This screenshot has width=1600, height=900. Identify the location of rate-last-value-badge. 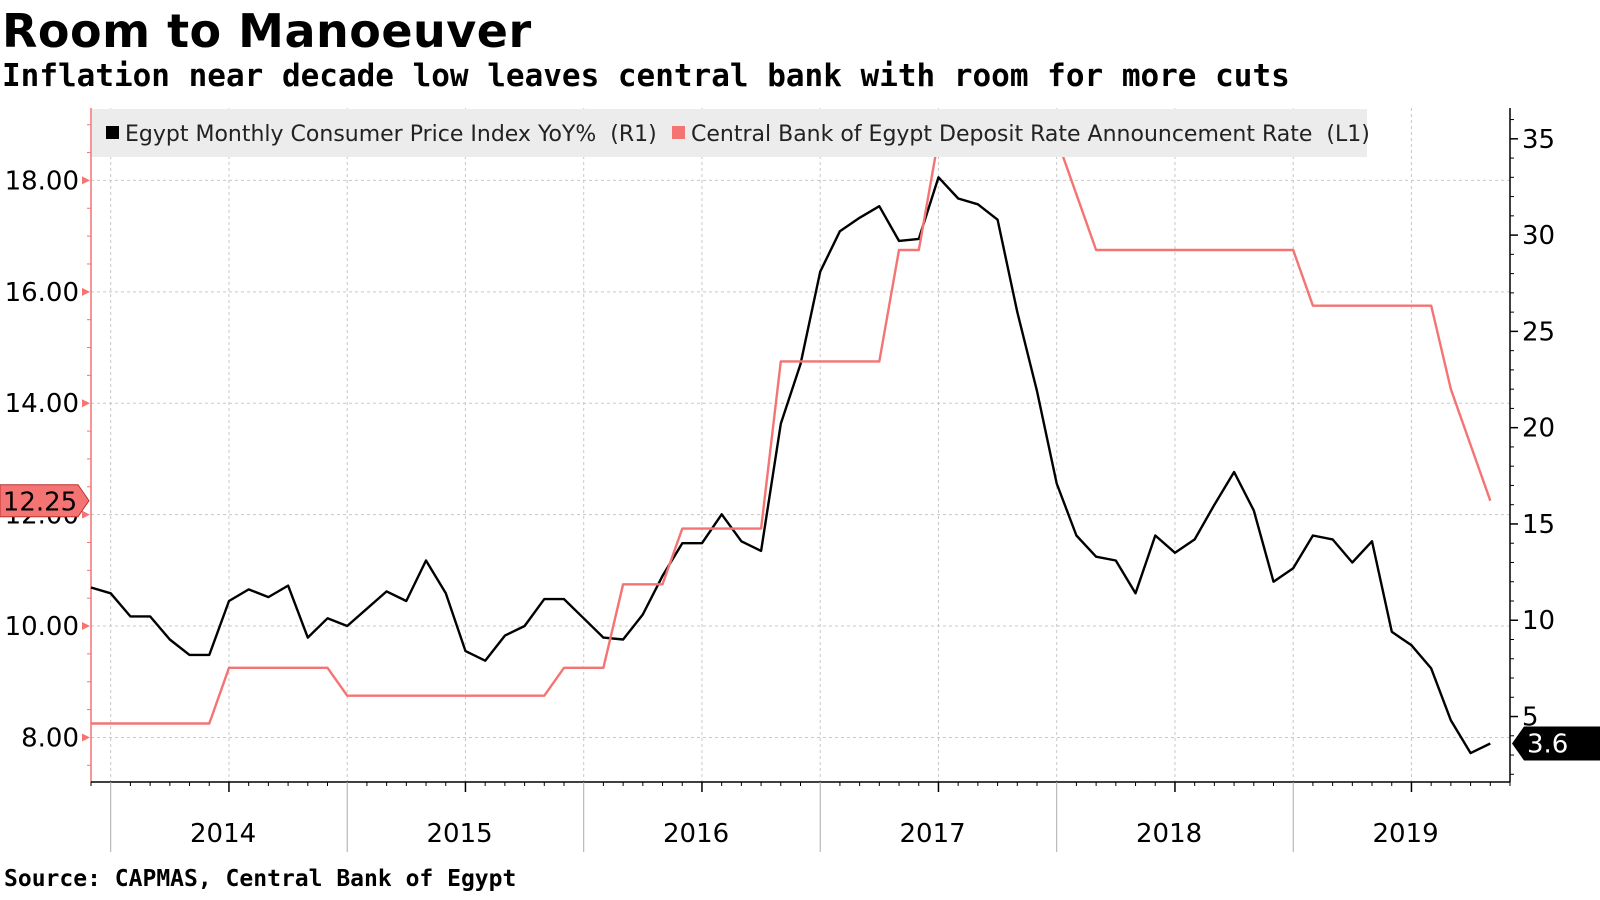
(45, 501).